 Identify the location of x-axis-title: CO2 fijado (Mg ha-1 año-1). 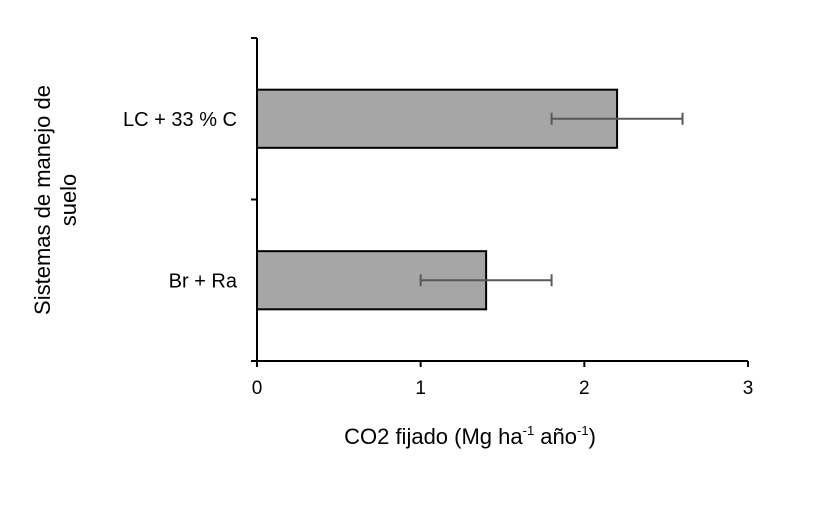
(470, 436).